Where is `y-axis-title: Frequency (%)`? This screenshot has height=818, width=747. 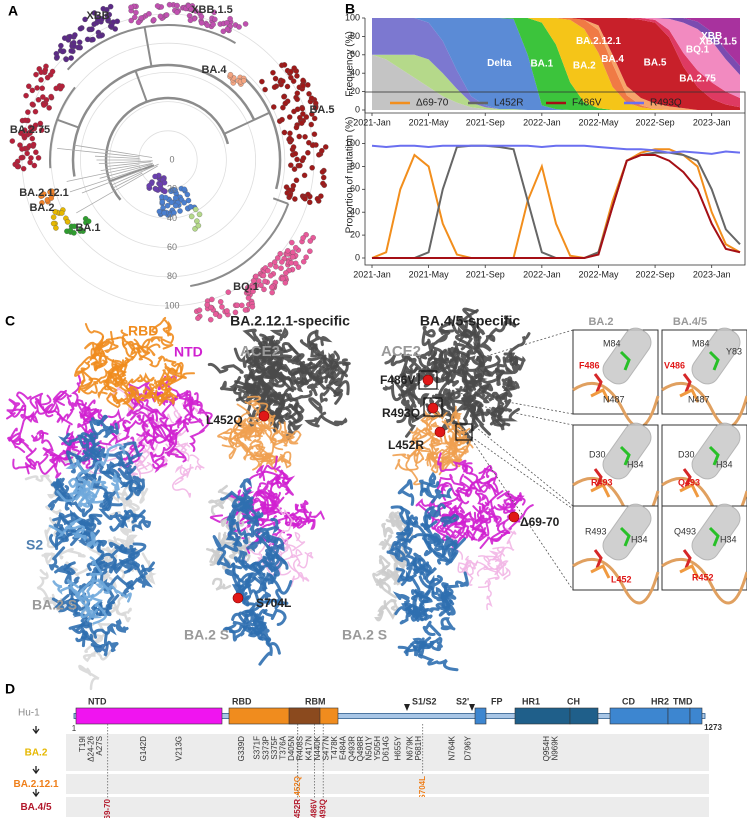
y-axis-title: Frequency (%) is located at coordinates (350, 64).